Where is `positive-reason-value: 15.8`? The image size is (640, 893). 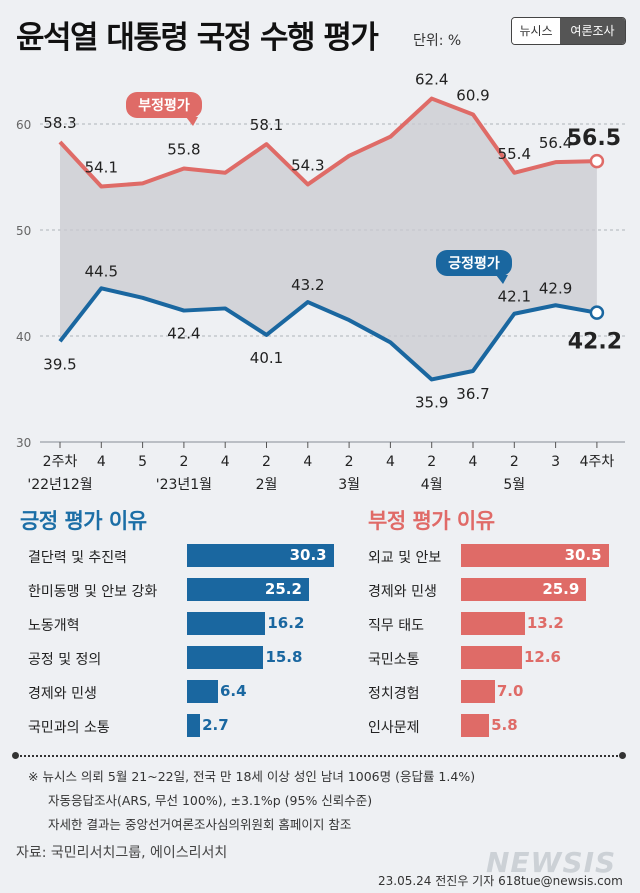
positive-reason-value: 15.8 is located at coordinates (284, 657).